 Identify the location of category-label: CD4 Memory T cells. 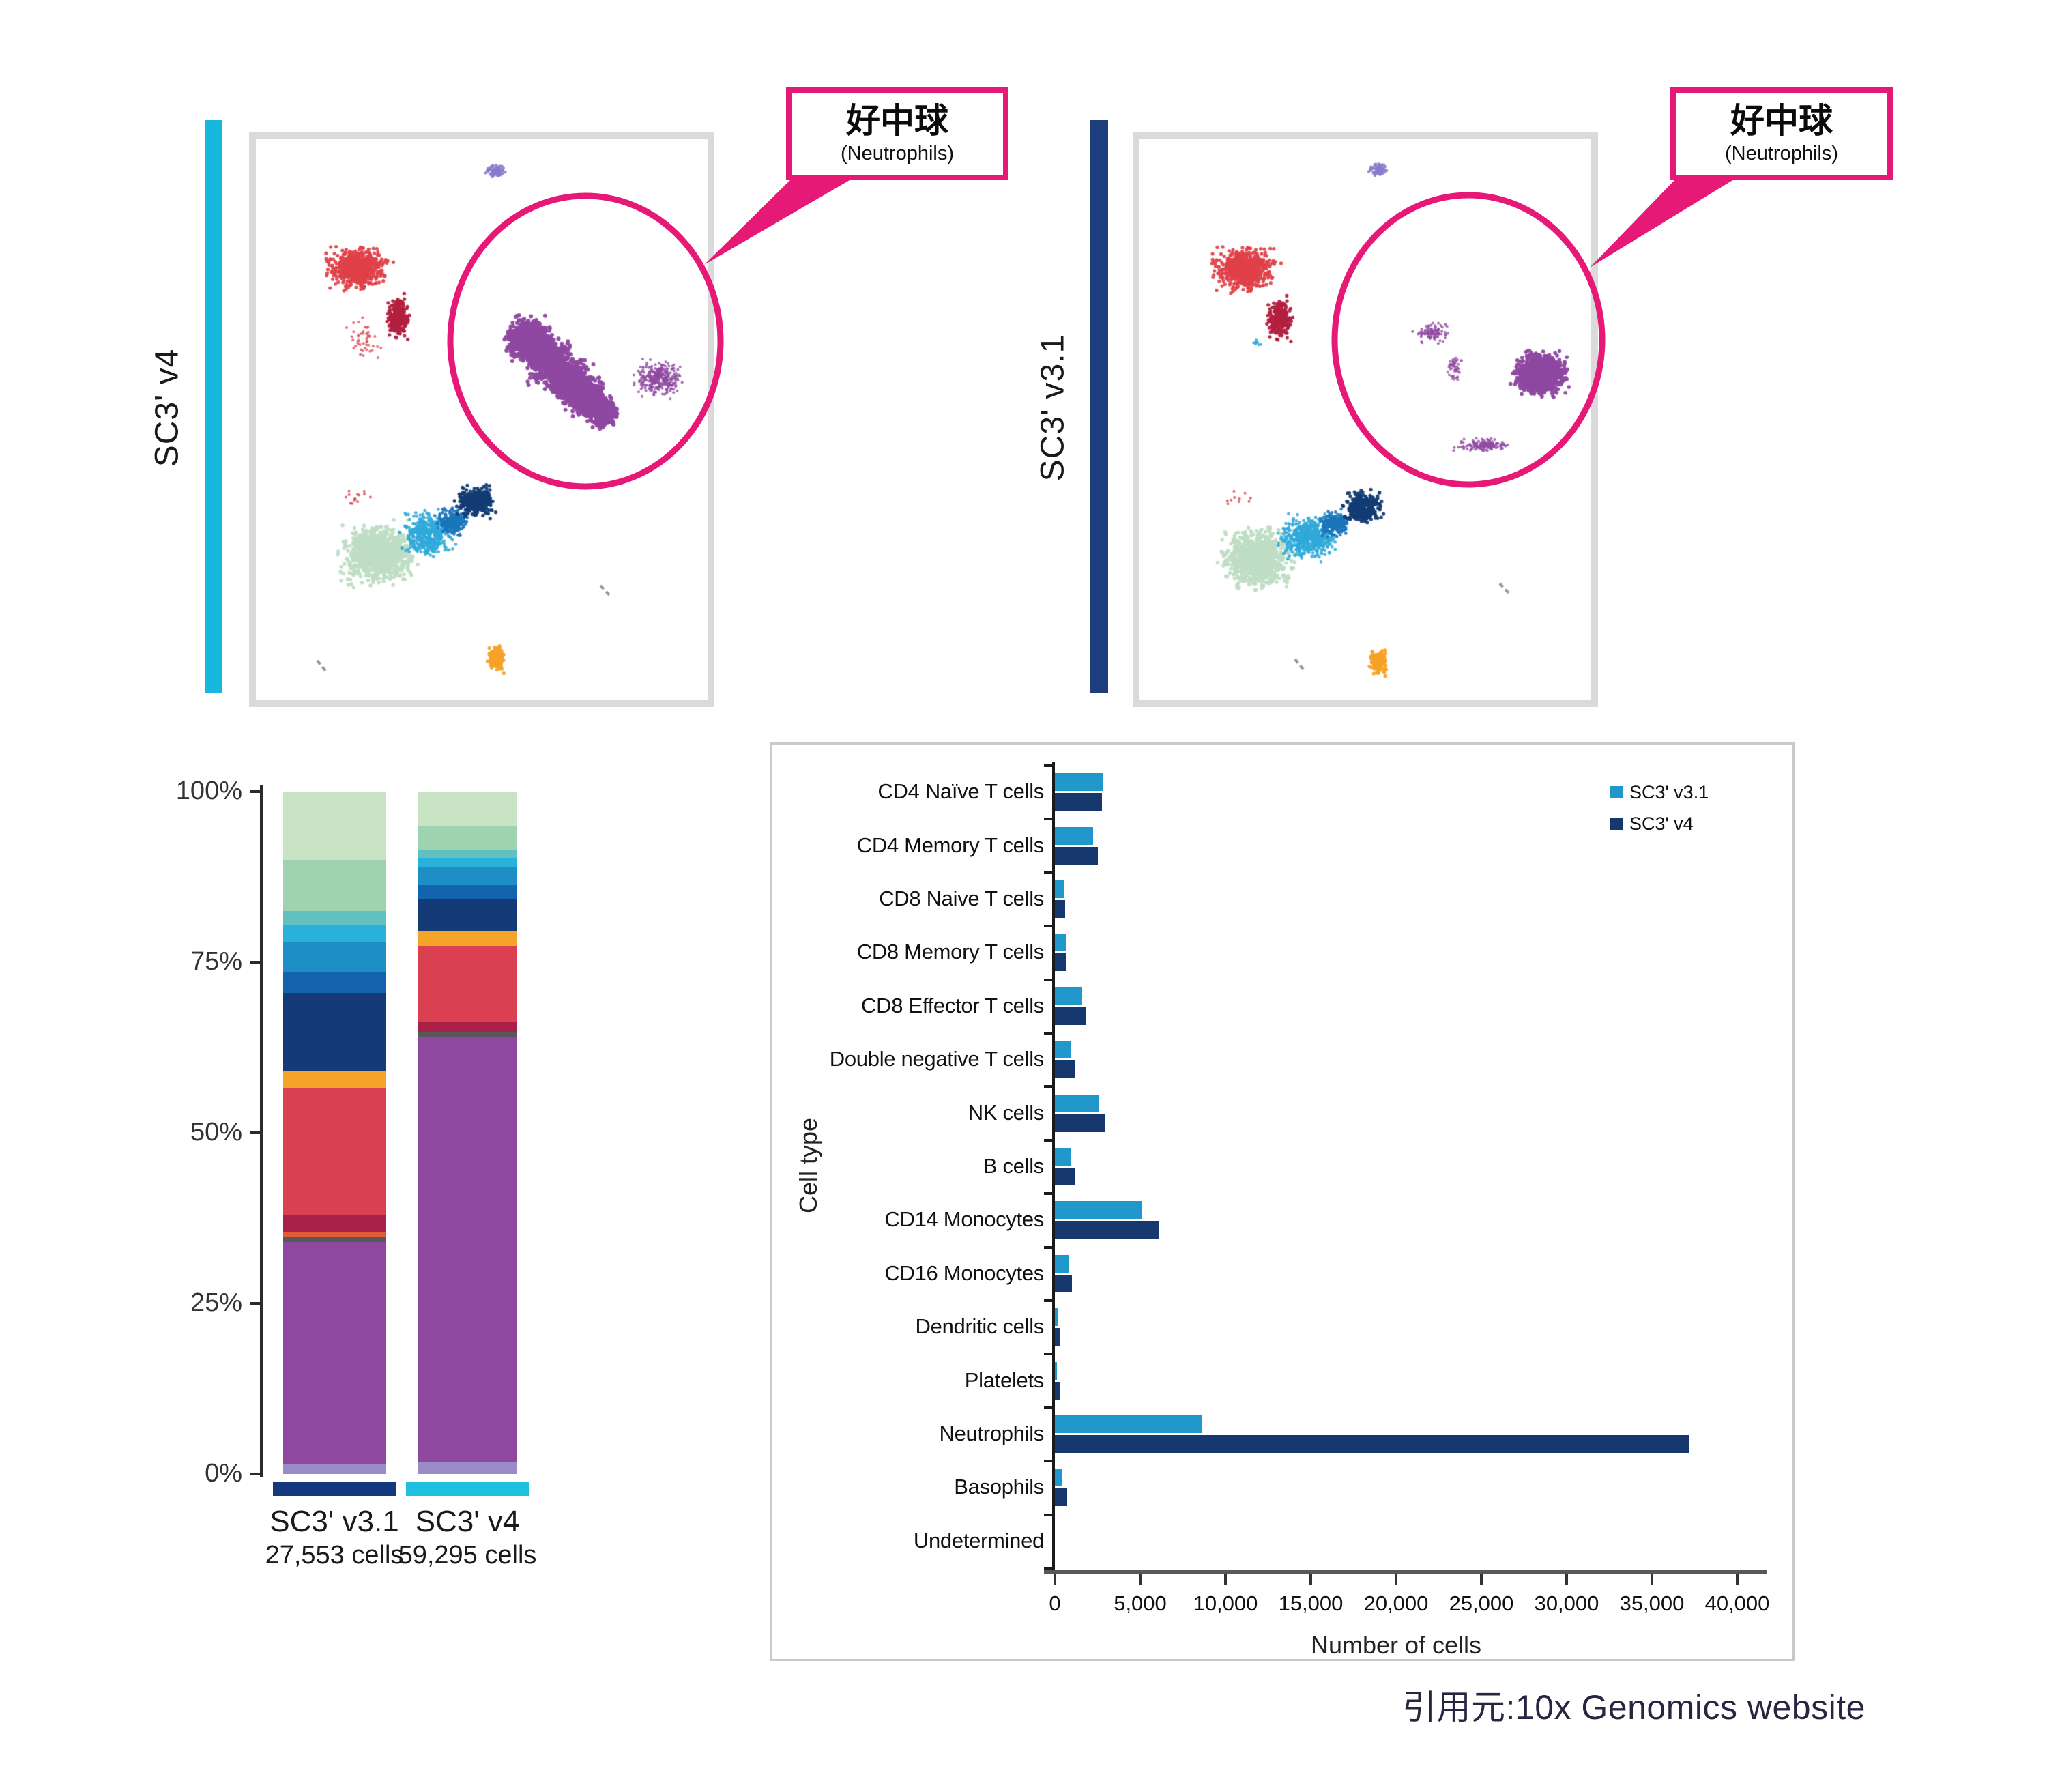
(950, 845).